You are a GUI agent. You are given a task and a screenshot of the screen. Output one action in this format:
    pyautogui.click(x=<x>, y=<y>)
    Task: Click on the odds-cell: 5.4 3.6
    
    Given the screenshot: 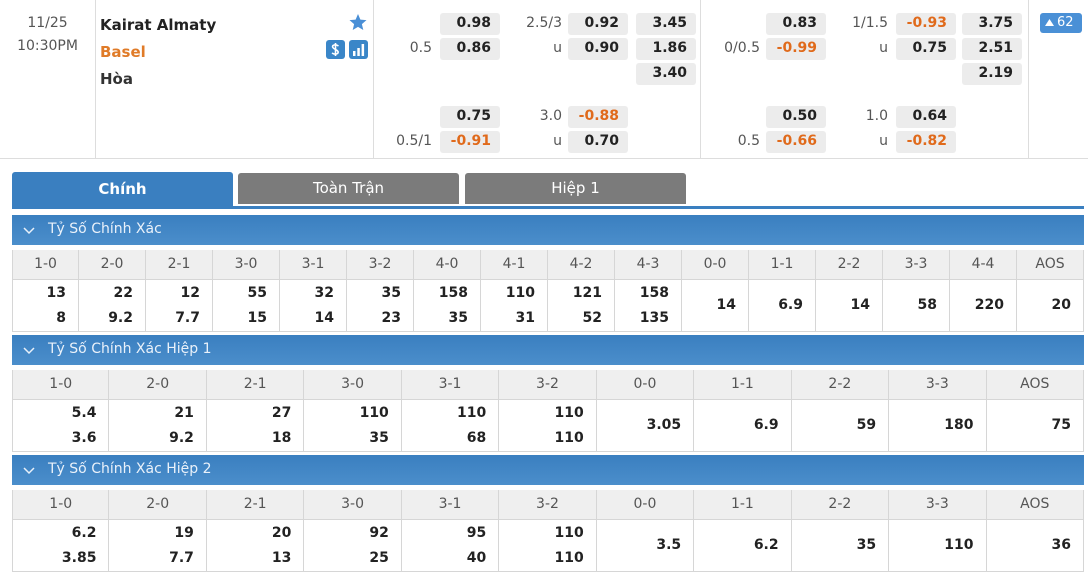 What is the action you would take?
    pyautogui.click(x=61, y=426)
    